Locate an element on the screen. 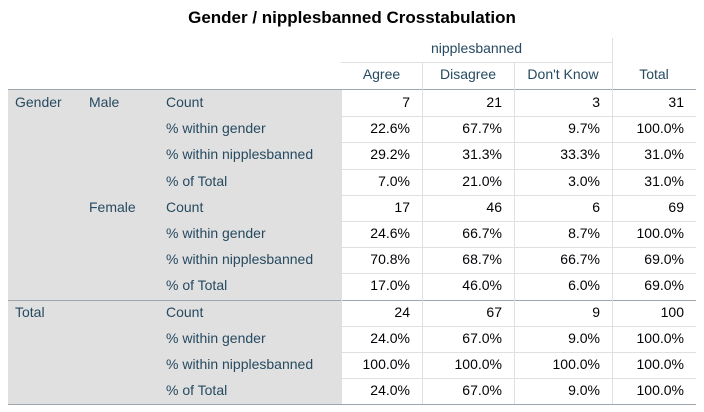 The height and width of the screenshot is (412, 704). header-top-line is located at coordinates (352, 89).